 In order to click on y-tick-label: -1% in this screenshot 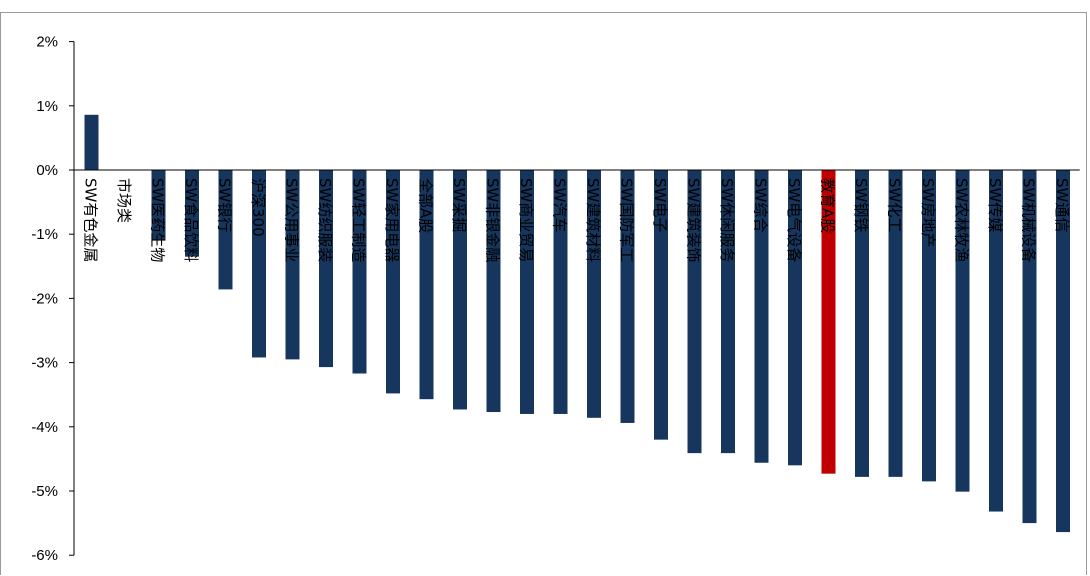, I will do `click(44, 234)`.